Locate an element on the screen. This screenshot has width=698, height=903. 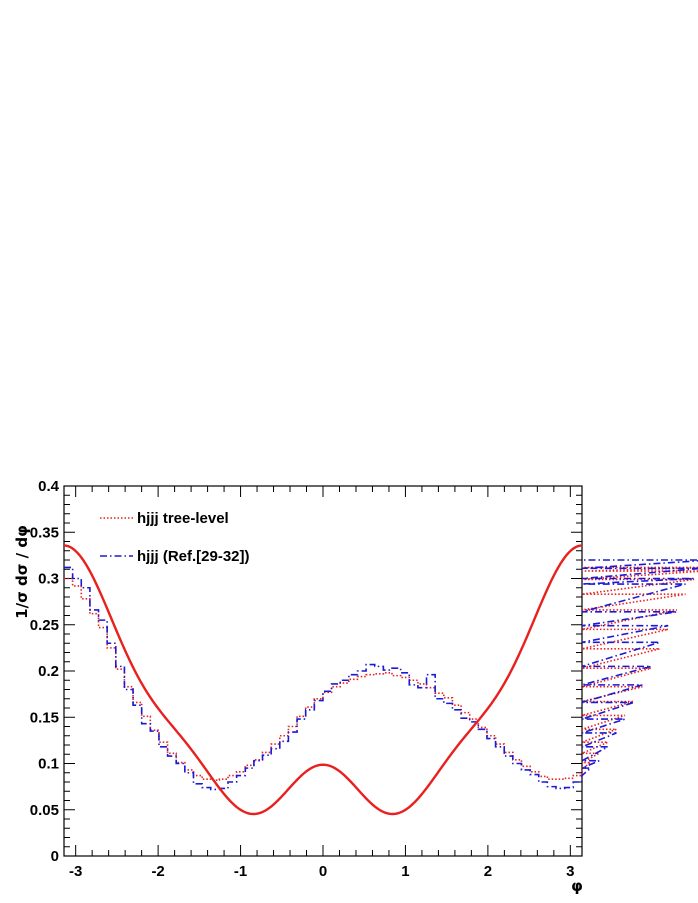
legend: hjjj tree-level hjjj (Ref.[29-32]) is located at coordinates (175, 537).